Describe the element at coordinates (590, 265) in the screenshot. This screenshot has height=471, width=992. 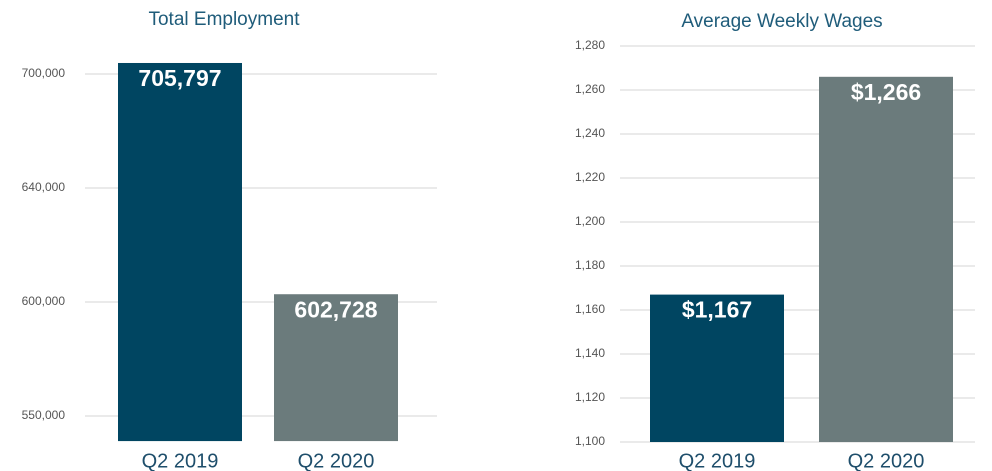
I see `y-tick-label: 1,180` at that location.